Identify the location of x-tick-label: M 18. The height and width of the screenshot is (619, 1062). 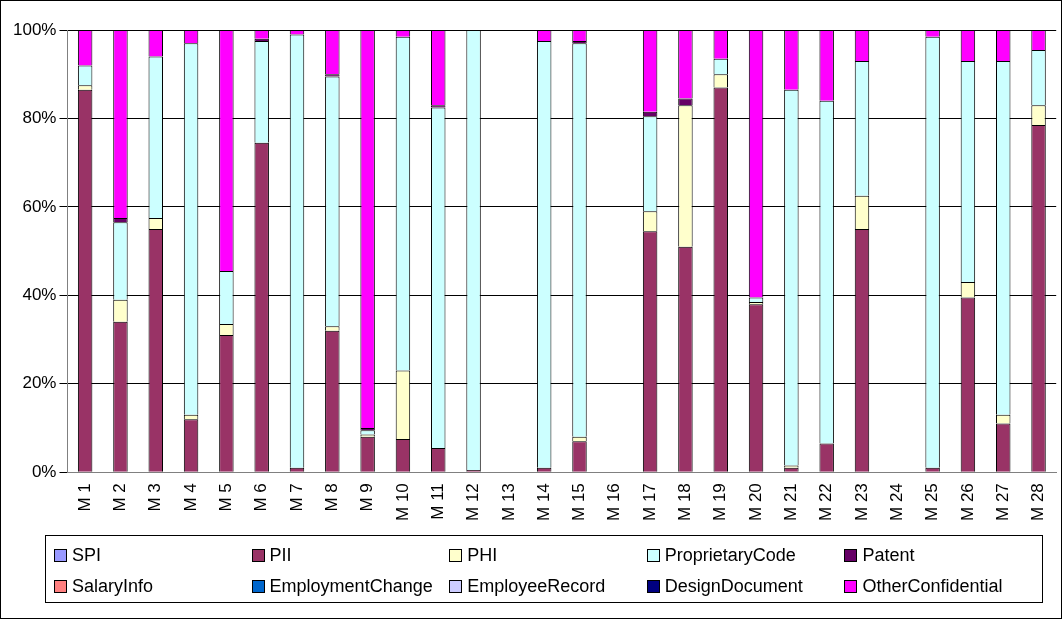
(685, 502).